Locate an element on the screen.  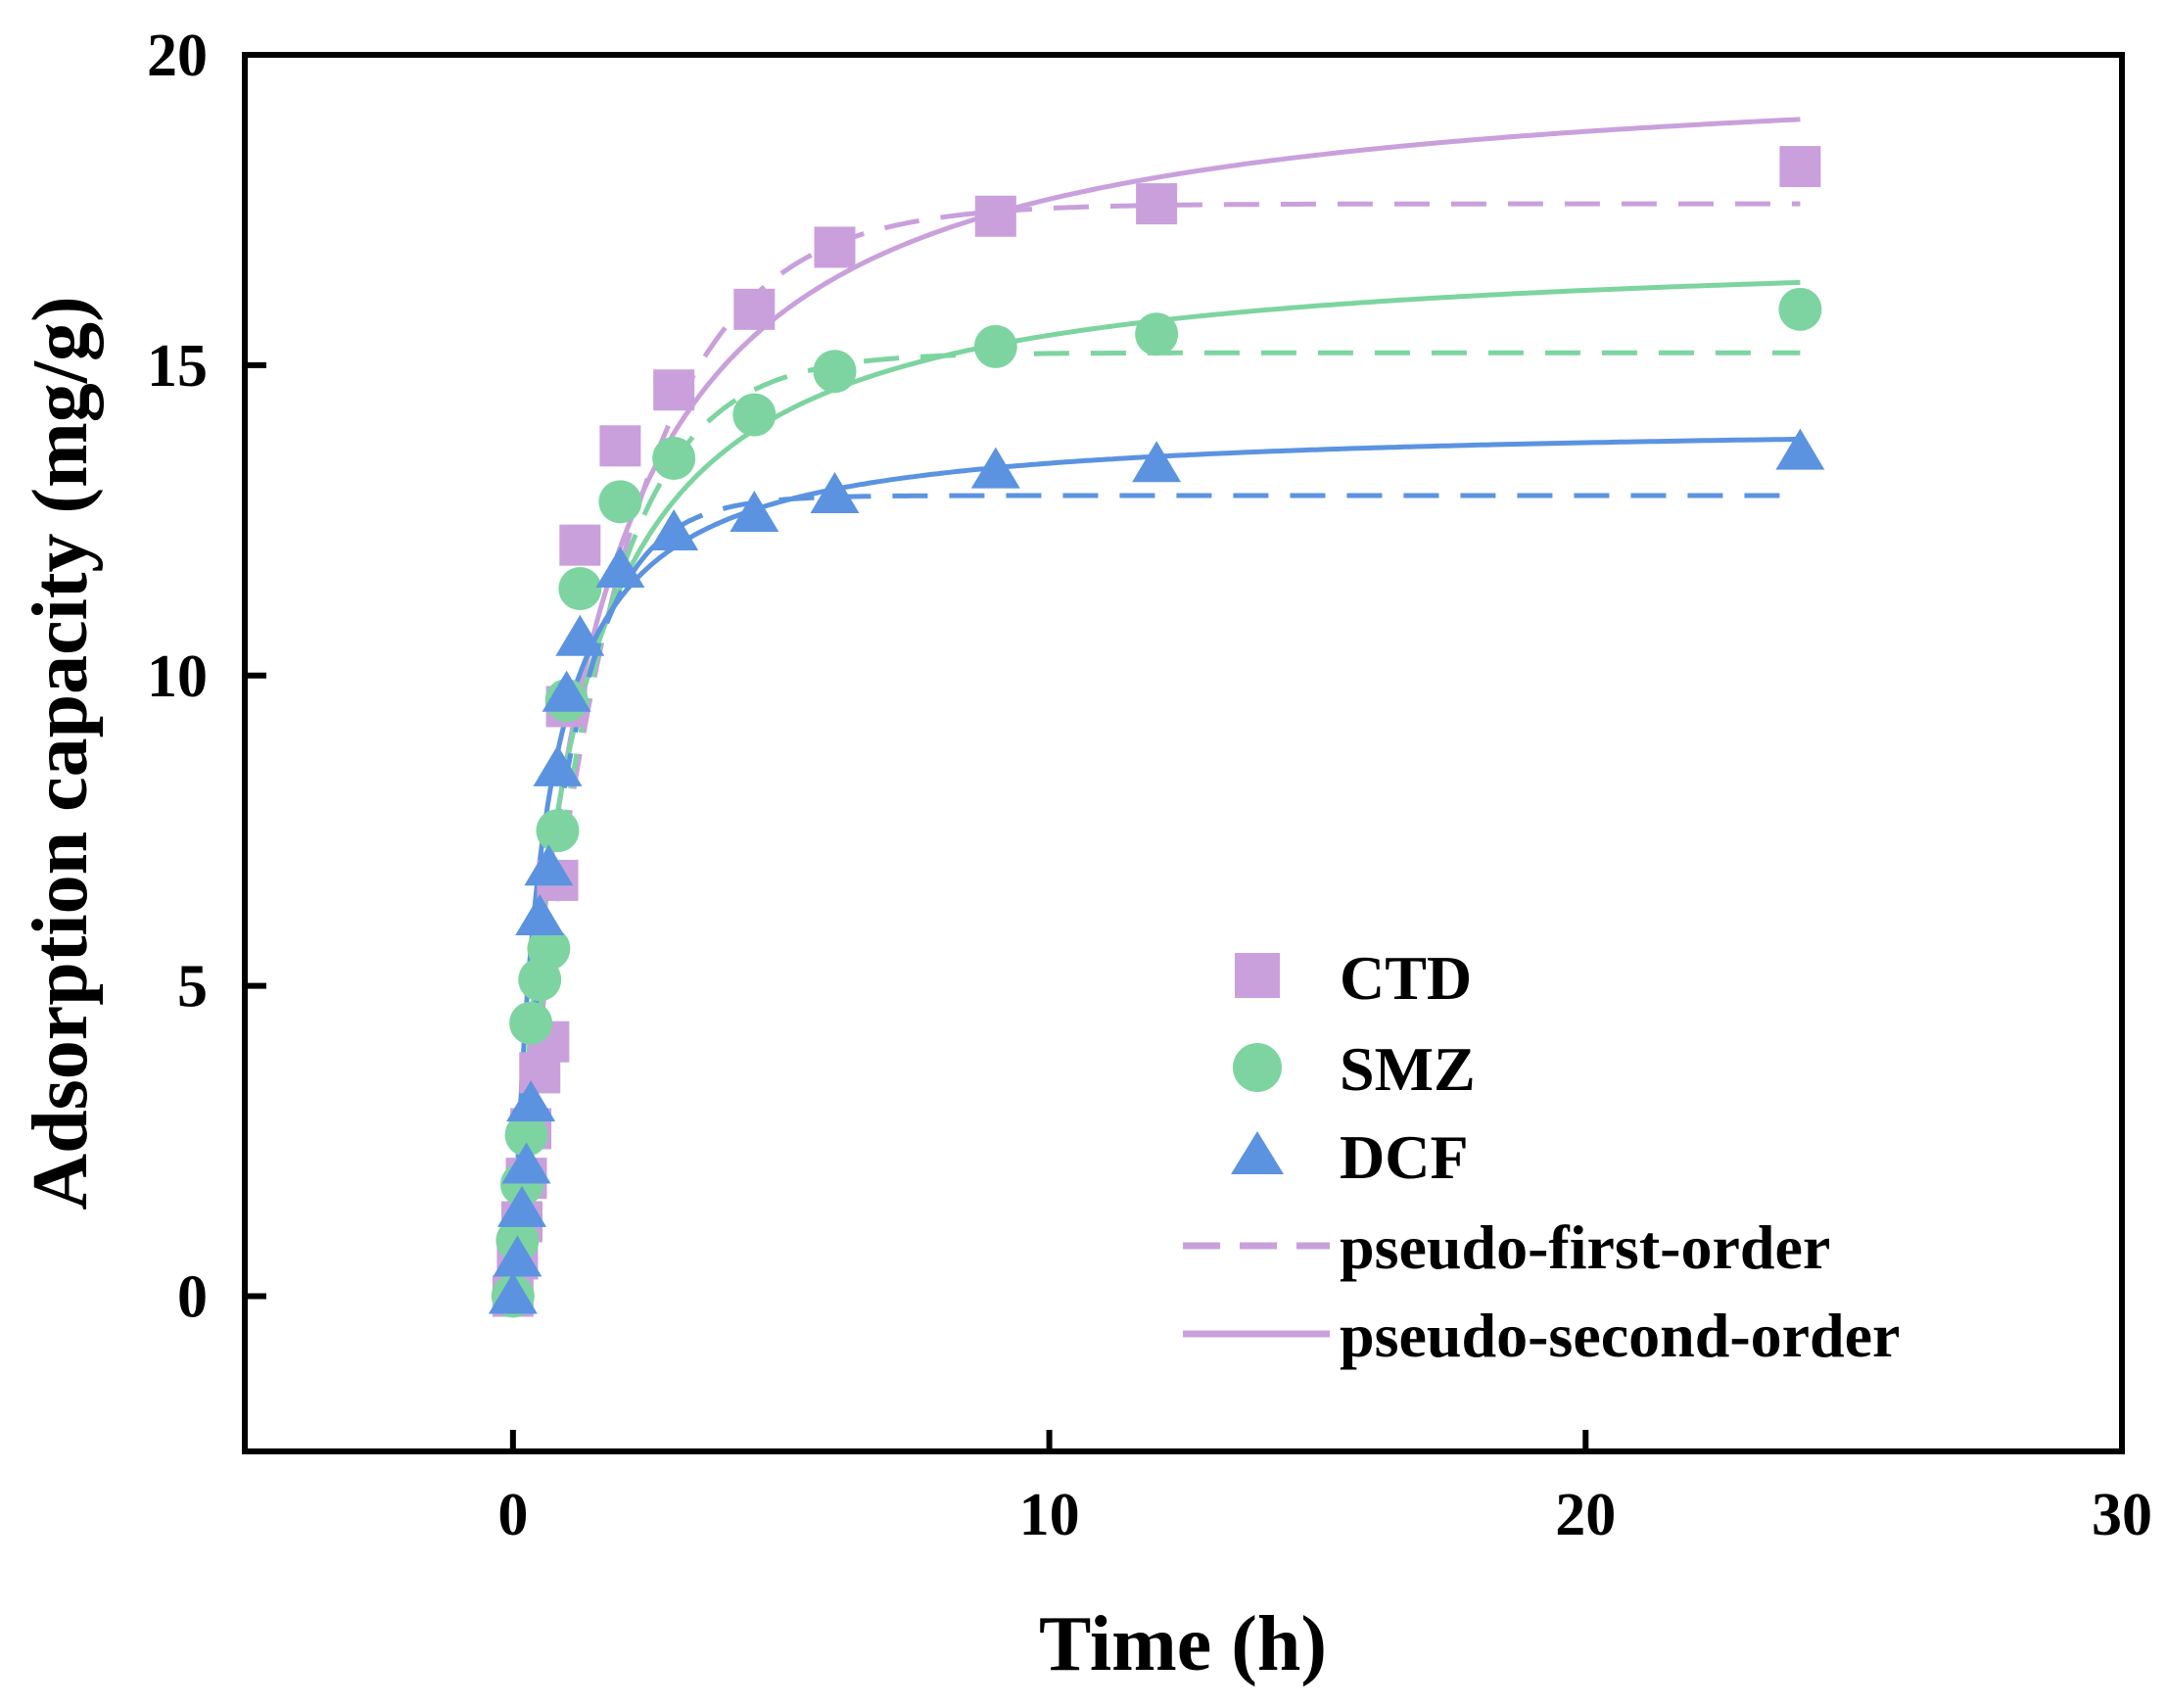
legend-marker-ctd is located at coordinates (1257, 975).